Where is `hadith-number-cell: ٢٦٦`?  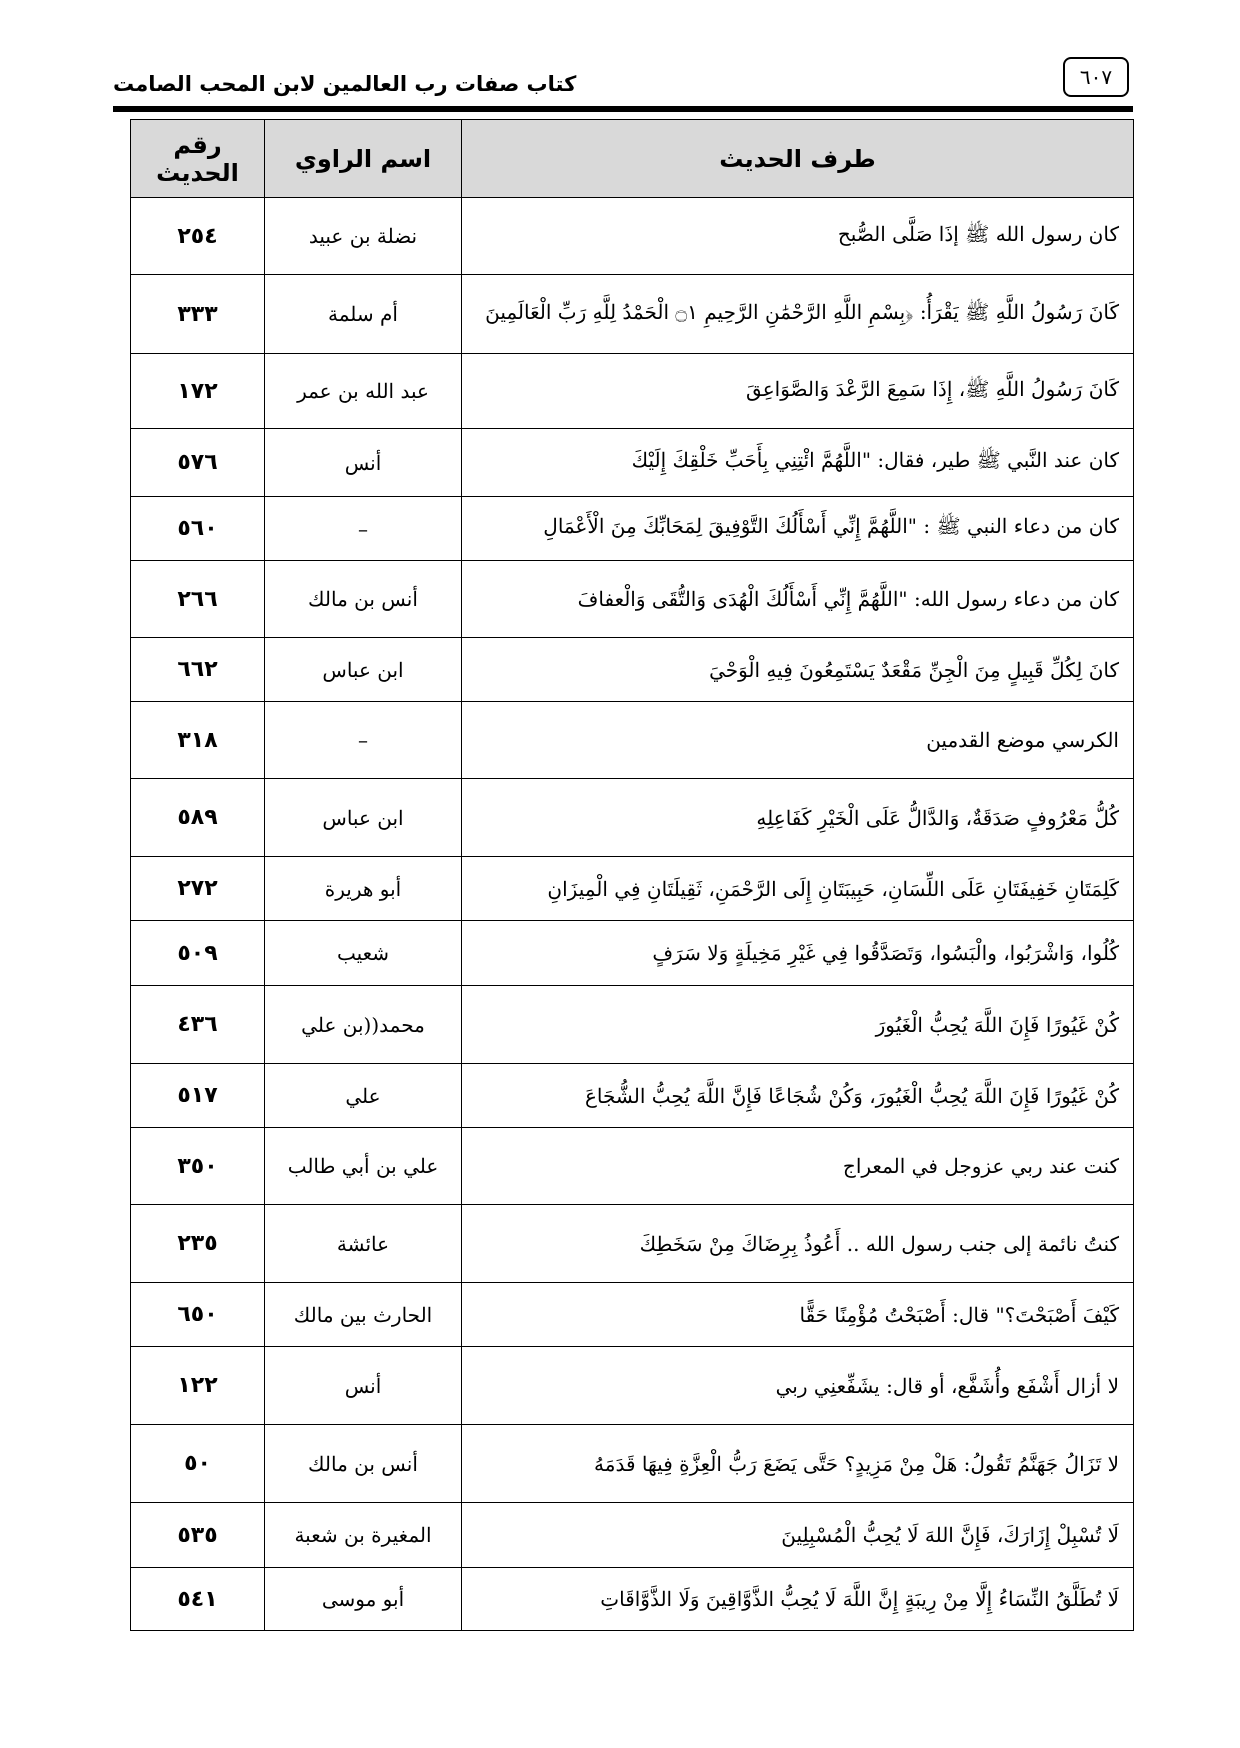
hadith-number-cell: ٢٦٦ is located at coordinates (197, 599).